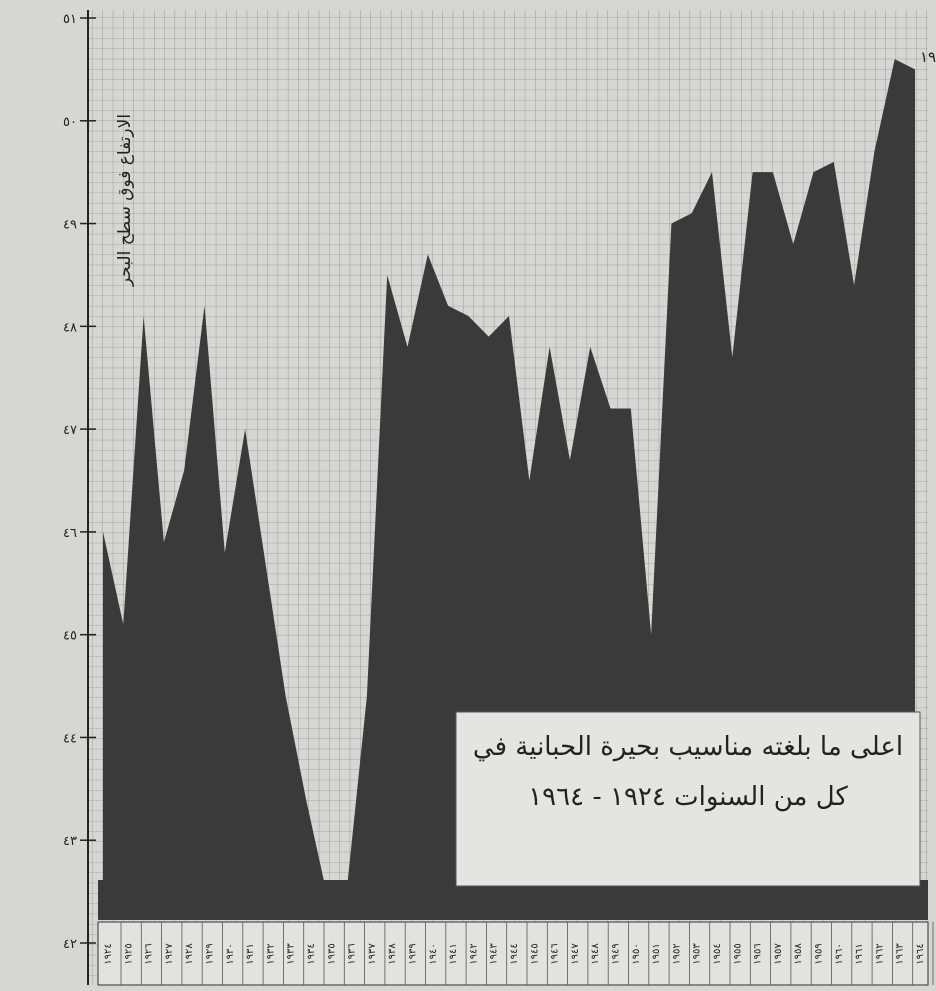 Image resolution: width=936 pixels, height=991 pixels. I want to click on x-tick-label: ١٩٥٧, so click(778, 954).